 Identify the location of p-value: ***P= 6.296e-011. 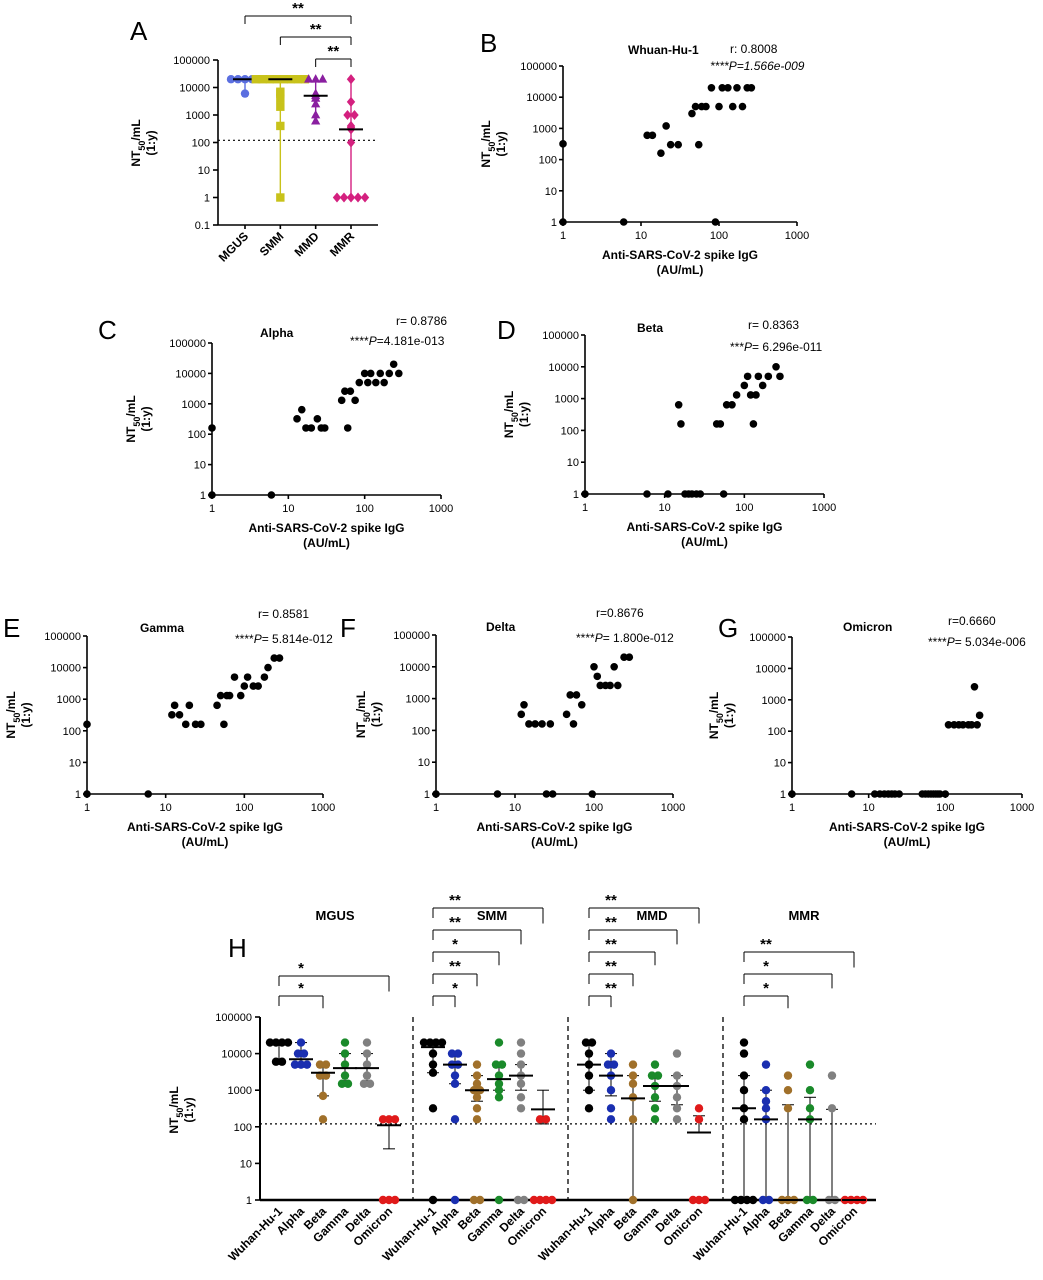
(776, 347).